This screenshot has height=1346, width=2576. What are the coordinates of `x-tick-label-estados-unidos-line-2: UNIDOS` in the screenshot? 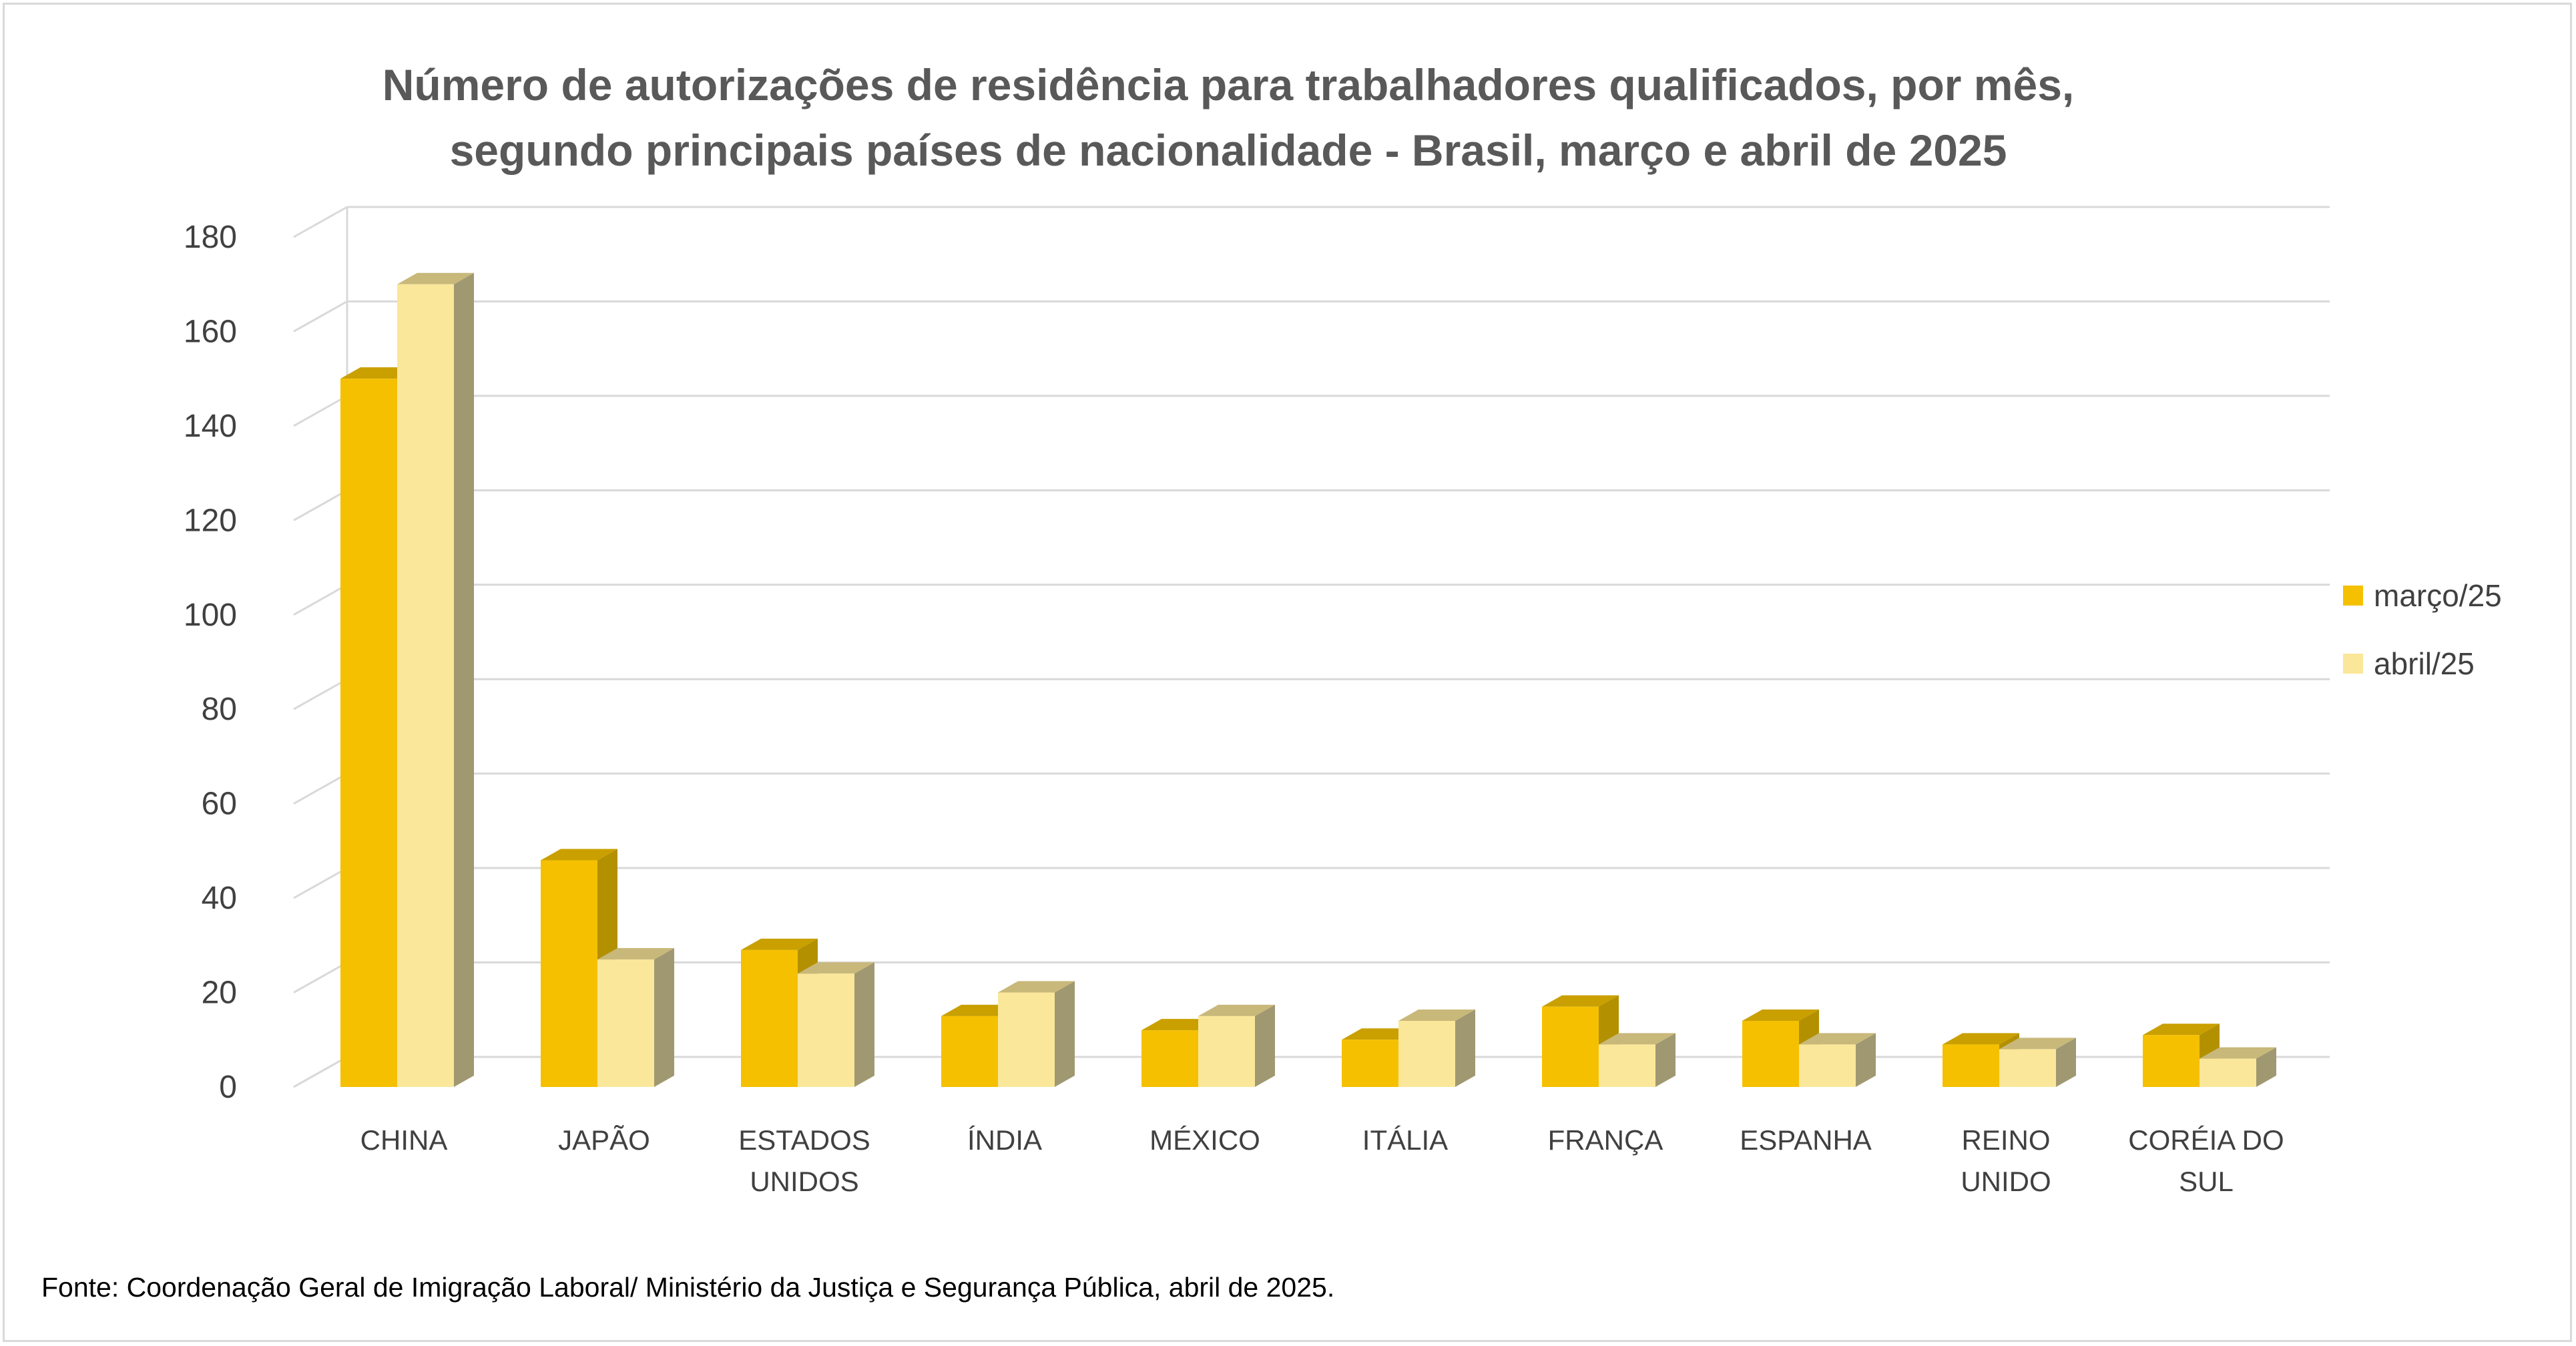 It's located at (804, 1181).